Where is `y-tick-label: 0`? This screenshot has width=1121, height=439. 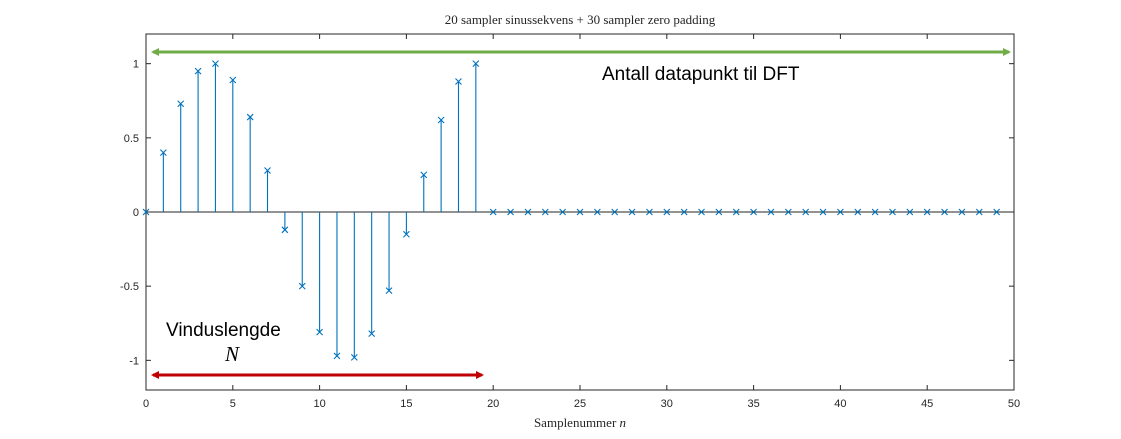
y-tick-label: 0 is located at coordinates (136, 213).